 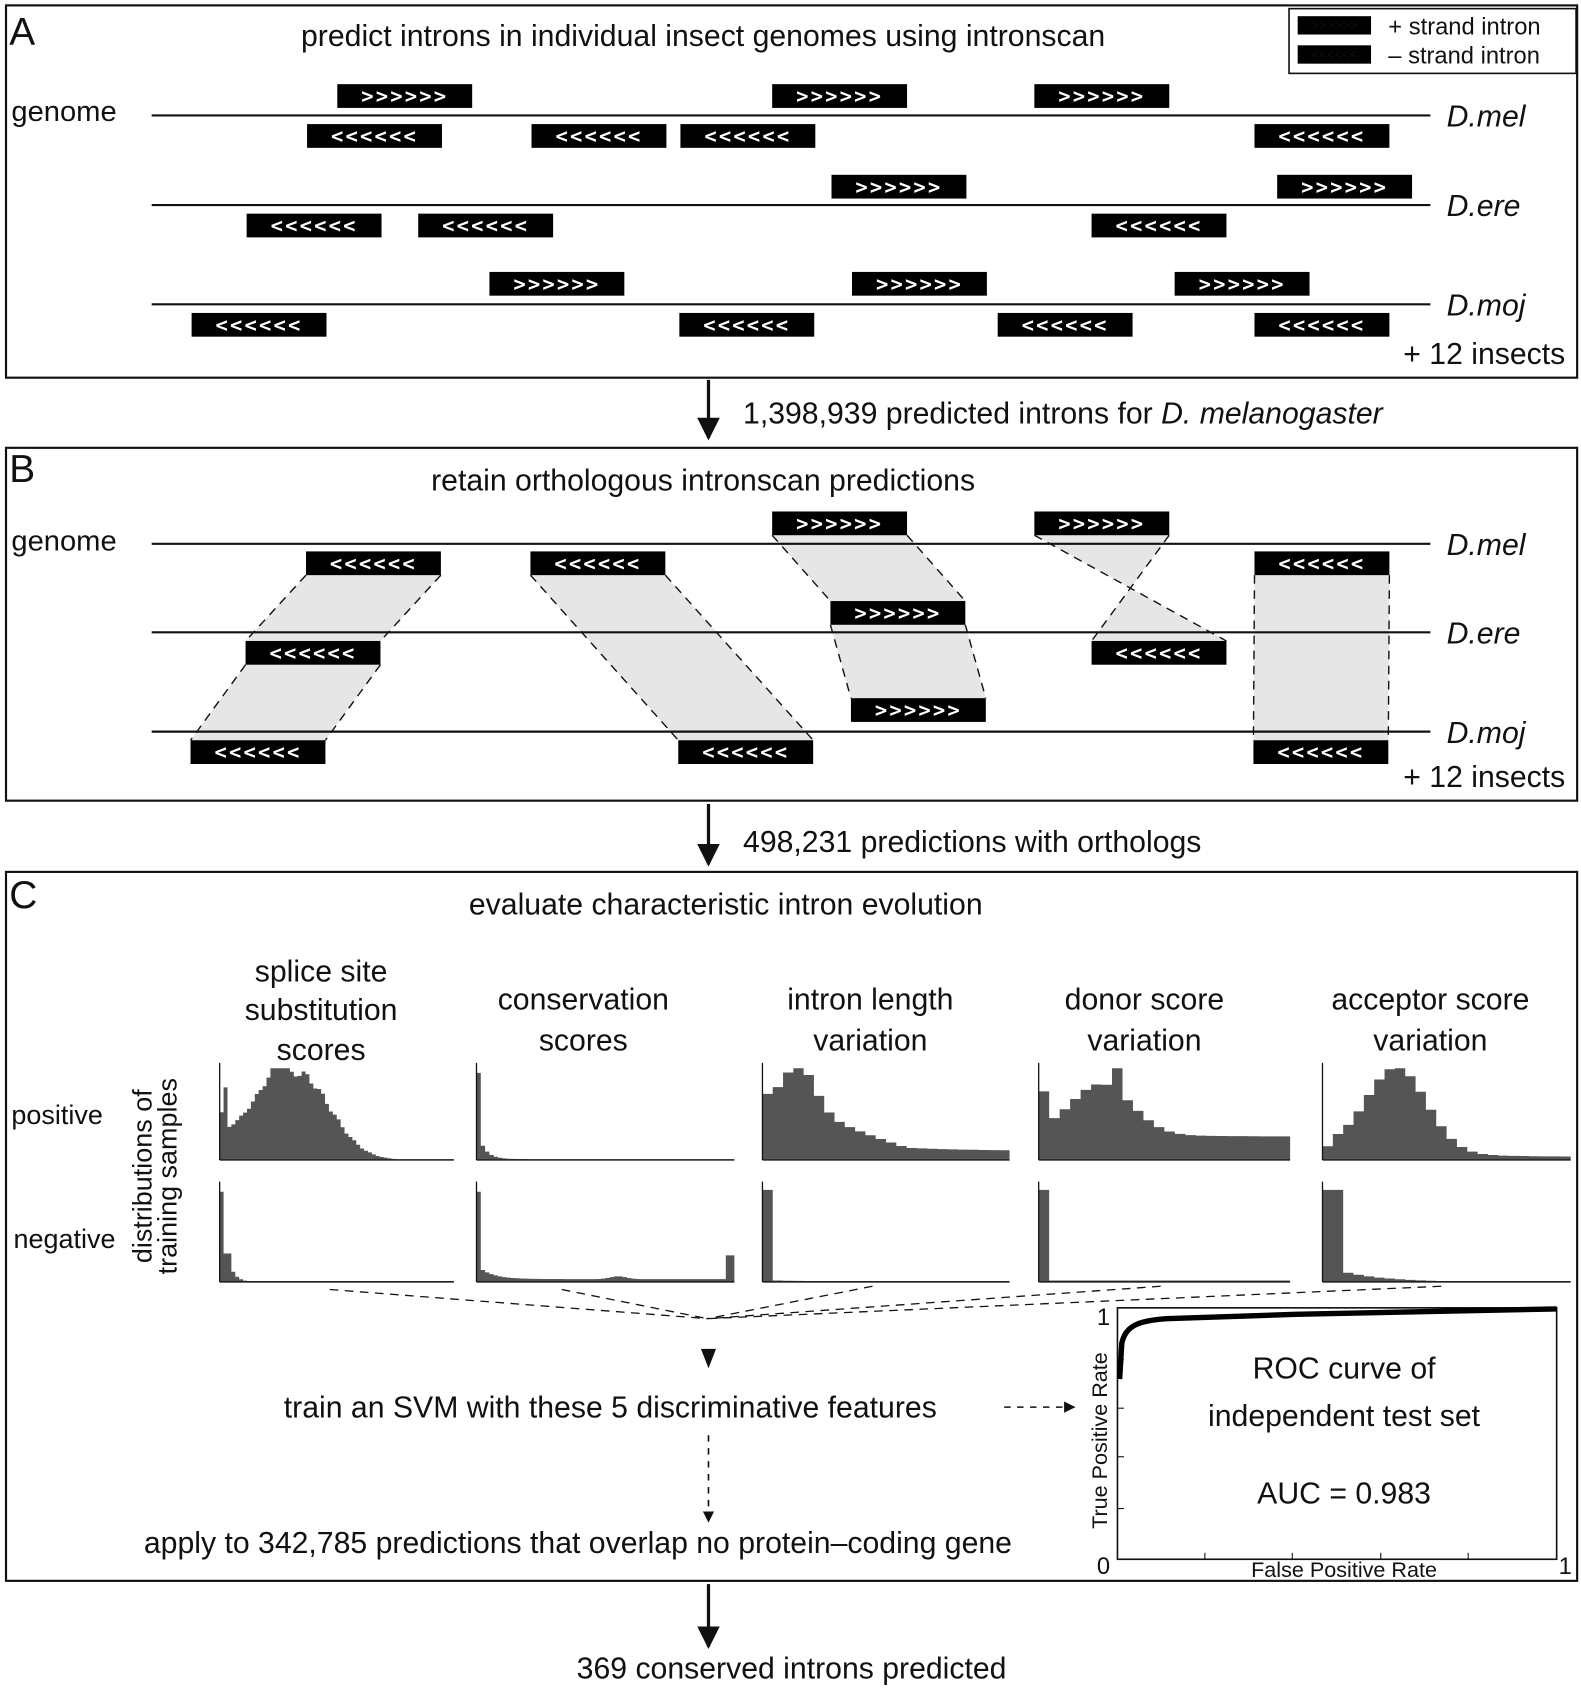 What do you see at coordinates (321, 971) in the screenshot?
I see `feature-label: splice site` at bounding box center [321, 971].